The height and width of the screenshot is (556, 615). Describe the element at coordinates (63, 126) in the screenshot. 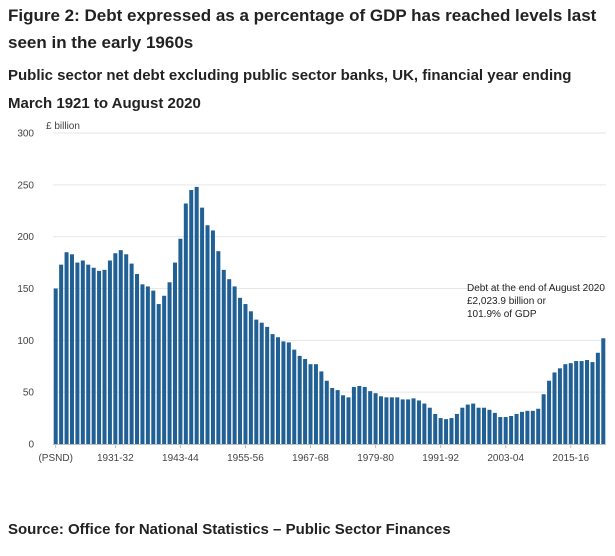

I see `y-axis-unit-label: £ billion` at that location.